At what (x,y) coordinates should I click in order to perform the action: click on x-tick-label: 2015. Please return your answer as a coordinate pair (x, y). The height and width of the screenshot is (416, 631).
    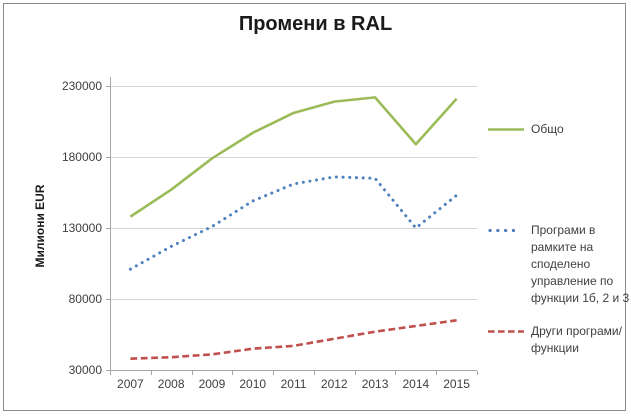
    Looking at the image, I should click on (456, 384).